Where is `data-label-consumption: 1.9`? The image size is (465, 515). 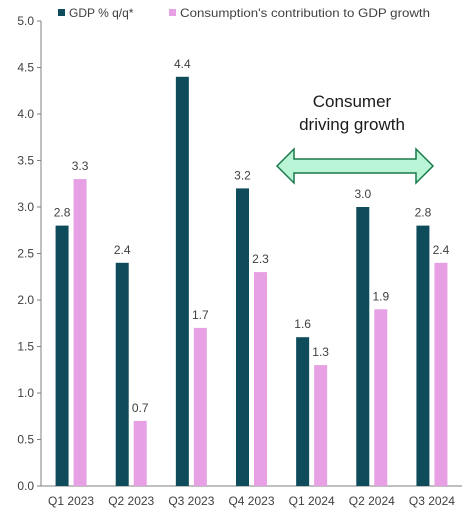
data-label-consumption: 1.9 is located at coordinates (380, 296).